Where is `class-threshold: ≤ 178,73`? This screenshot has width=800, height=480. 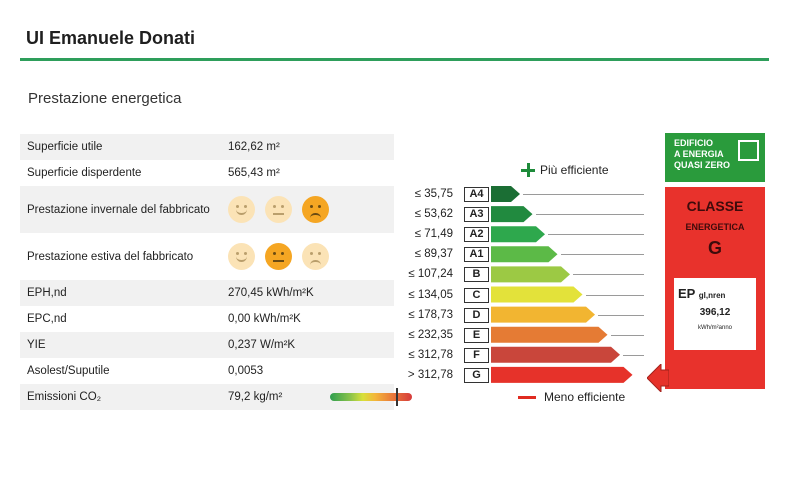 class-threshold: ≤ 178,73 is located at coordinates (430, 314).